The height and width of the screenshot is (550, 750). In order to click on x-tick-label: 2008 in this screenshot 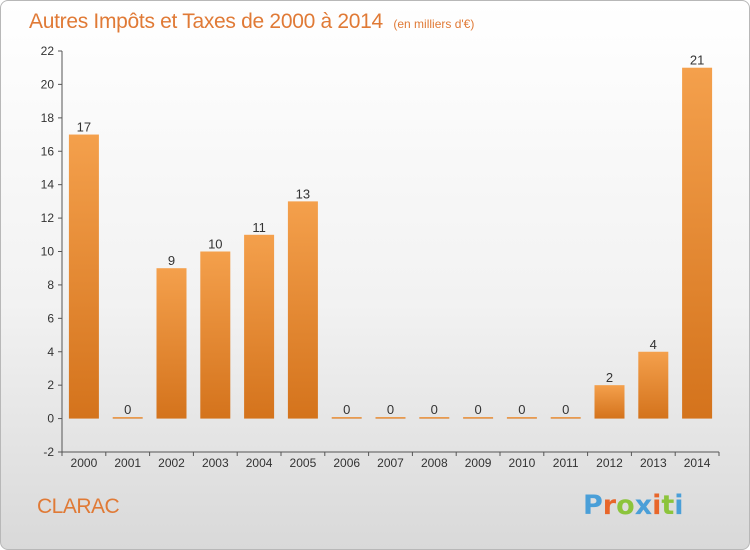, I will do `click(434, 463)`.